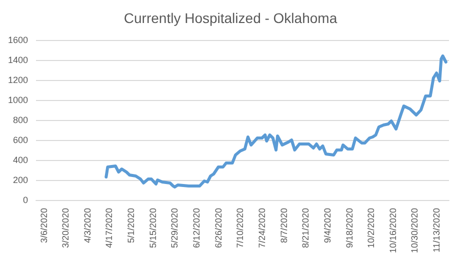 Image resolution: width=461 pixels, height=264 pixels. I want to click on x-tick-label: 3/20/2020, so click(65, 228).